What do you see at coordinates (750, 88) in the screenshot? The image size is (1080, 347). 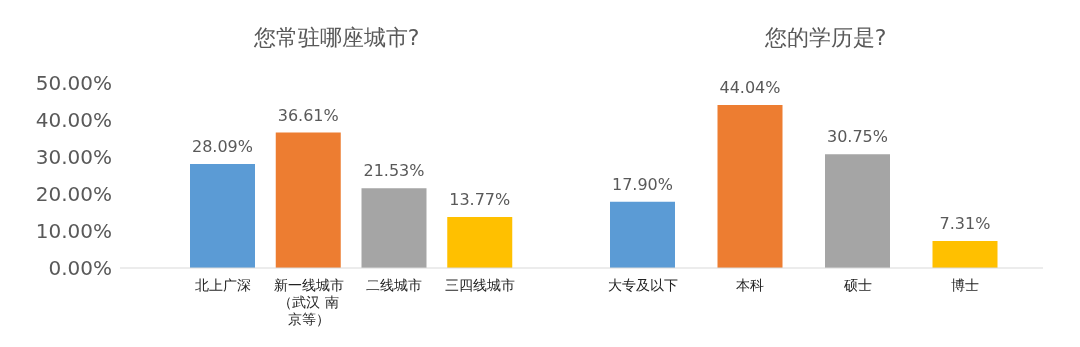 I see `data-label: 44.04%` at bounding box center [750, 88].